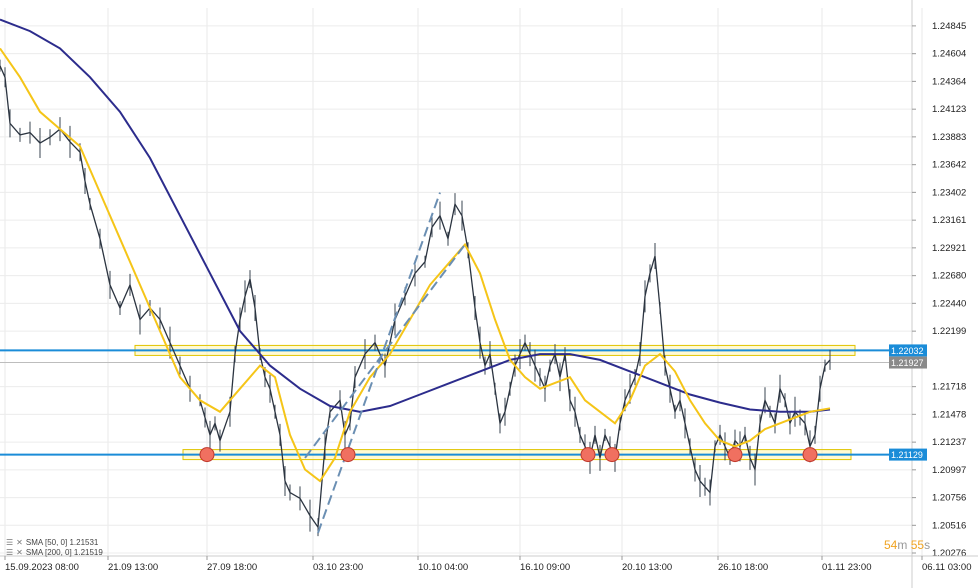  Describe the element at coordinates (949, 525) in the screenshot. I see `y-tick-label: 1.20516` at that location.